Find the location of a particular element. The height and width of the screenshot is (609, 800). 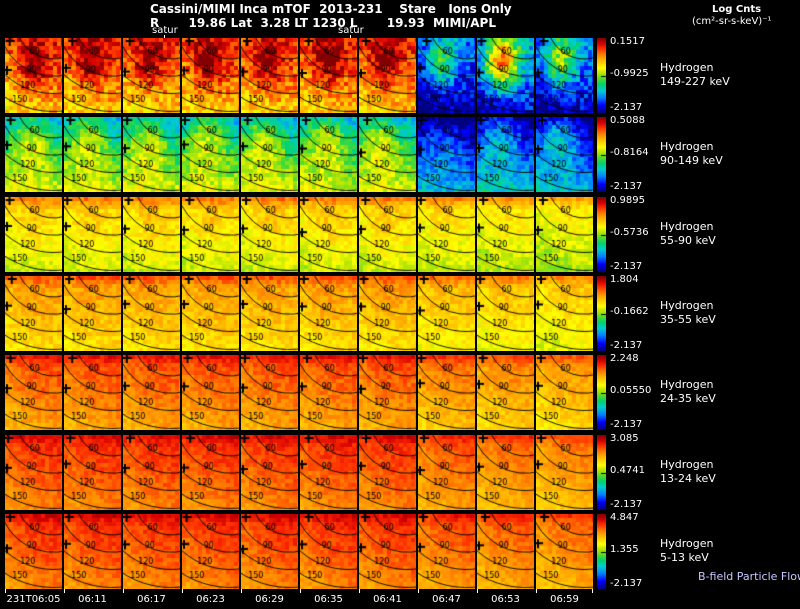

heatmap-panel-r4-c8 is located at coordinates (505, 392).